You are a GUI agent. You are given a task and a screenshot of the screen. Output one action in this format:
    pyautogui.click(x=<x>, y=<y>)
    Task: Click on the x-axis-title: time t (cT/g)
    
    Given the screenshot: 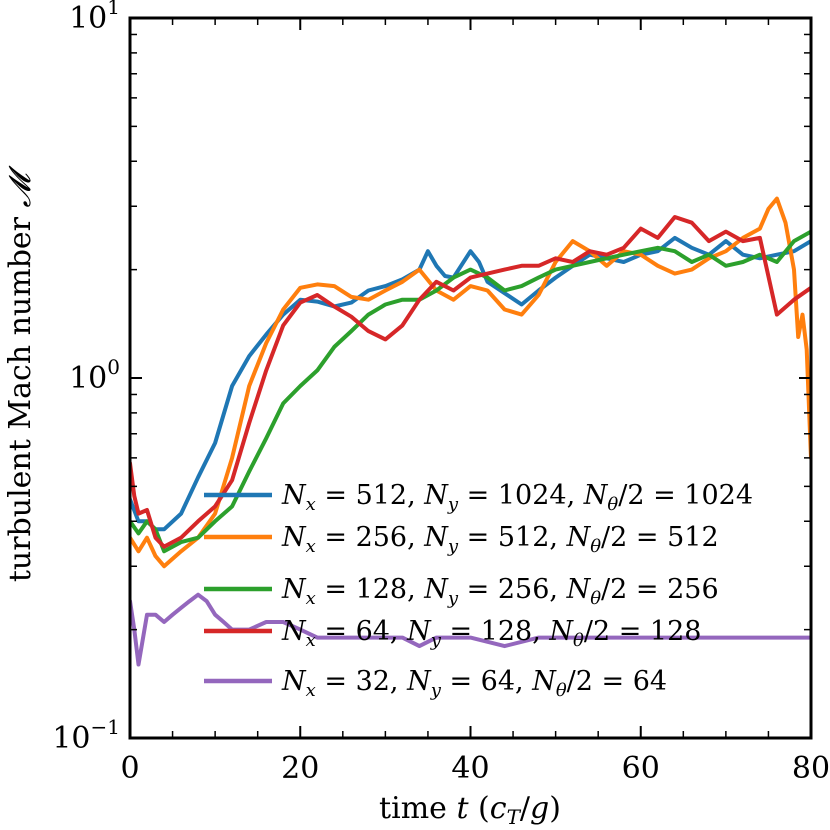 What is the action you would take?
    pyautogui.click(x=470, y=810)
    